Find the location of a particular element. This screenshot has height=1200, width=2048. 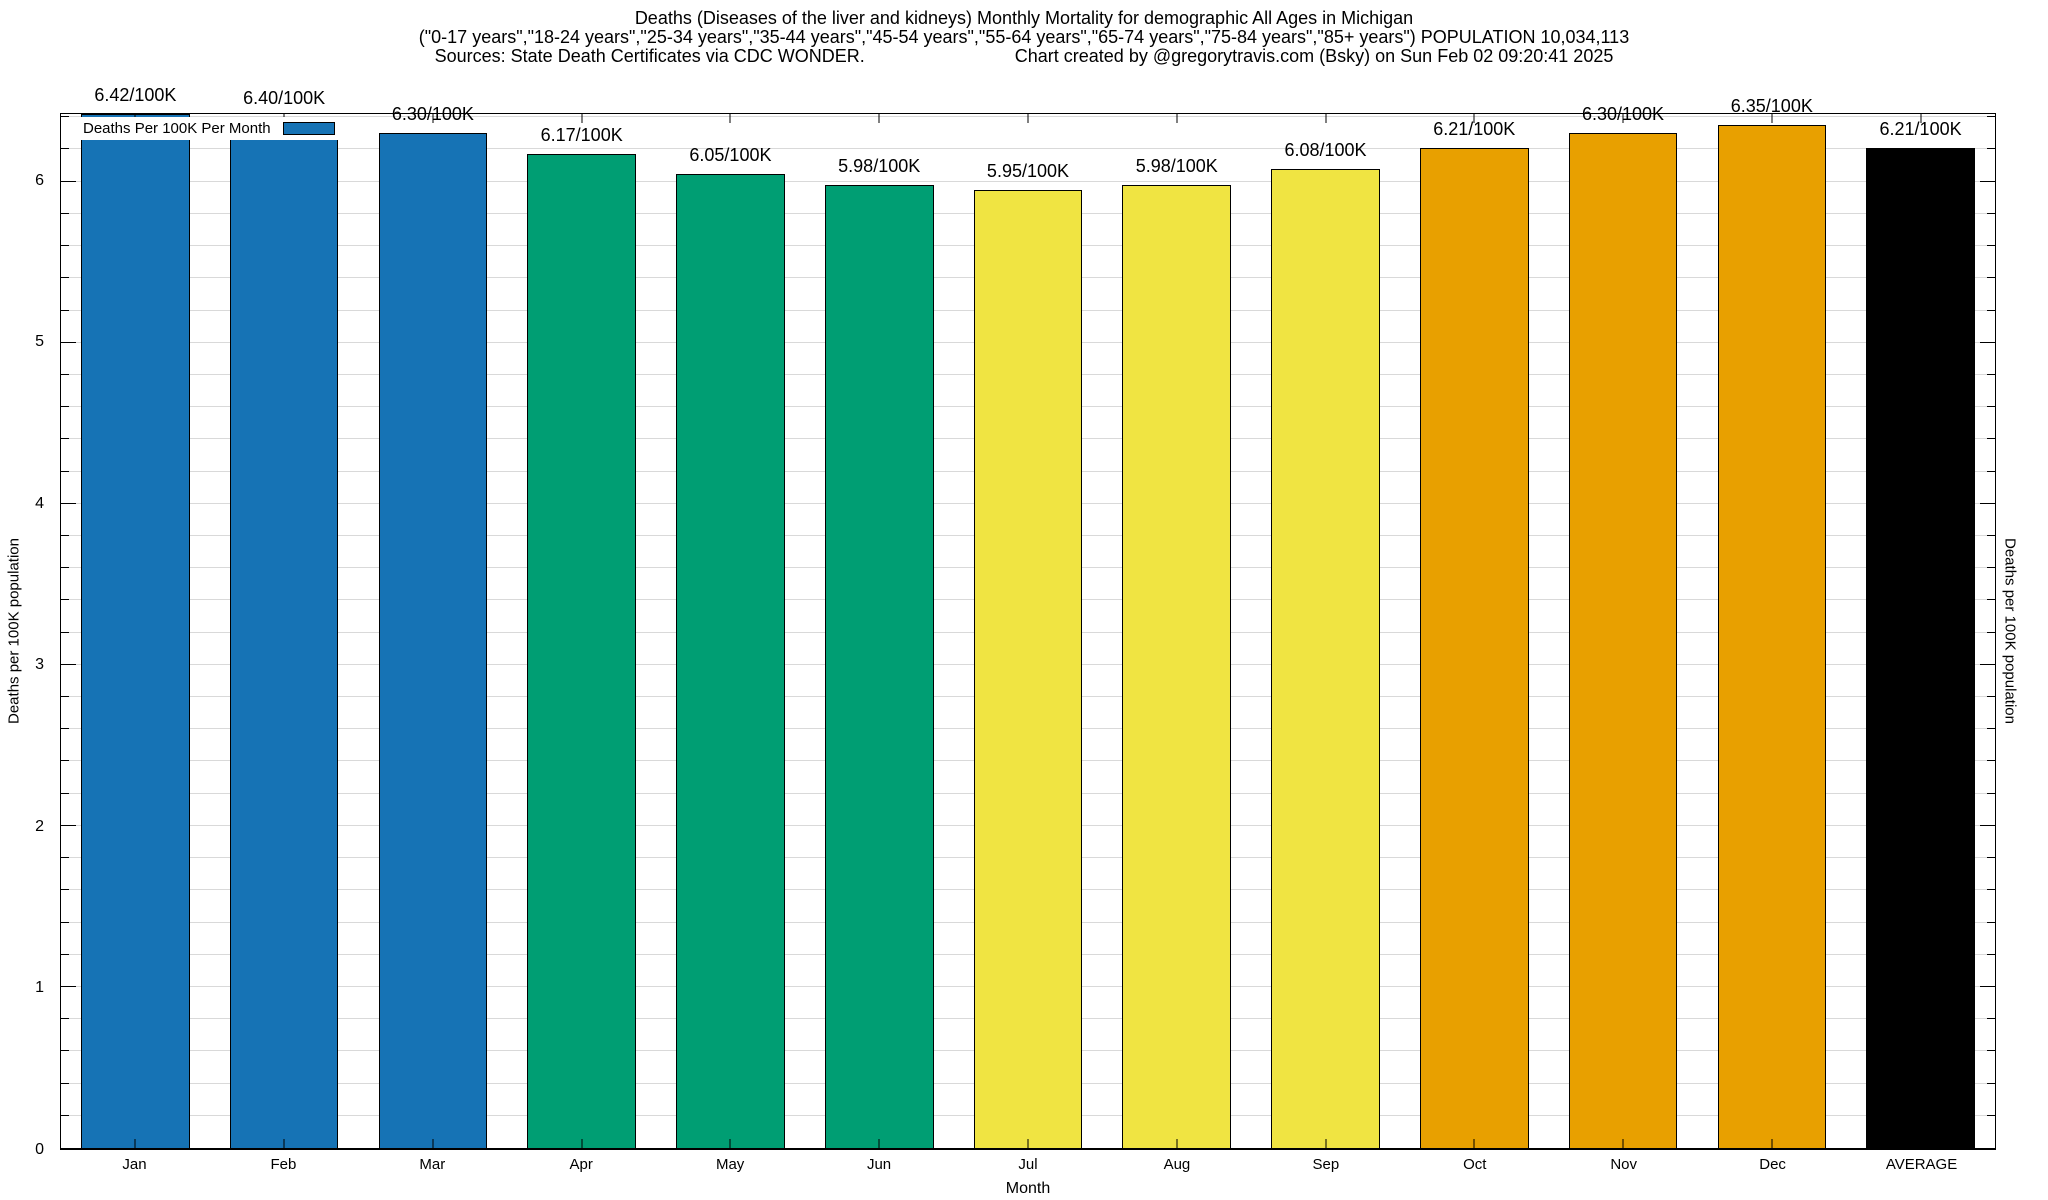

bar-feb is located at coordinates (284, 632).